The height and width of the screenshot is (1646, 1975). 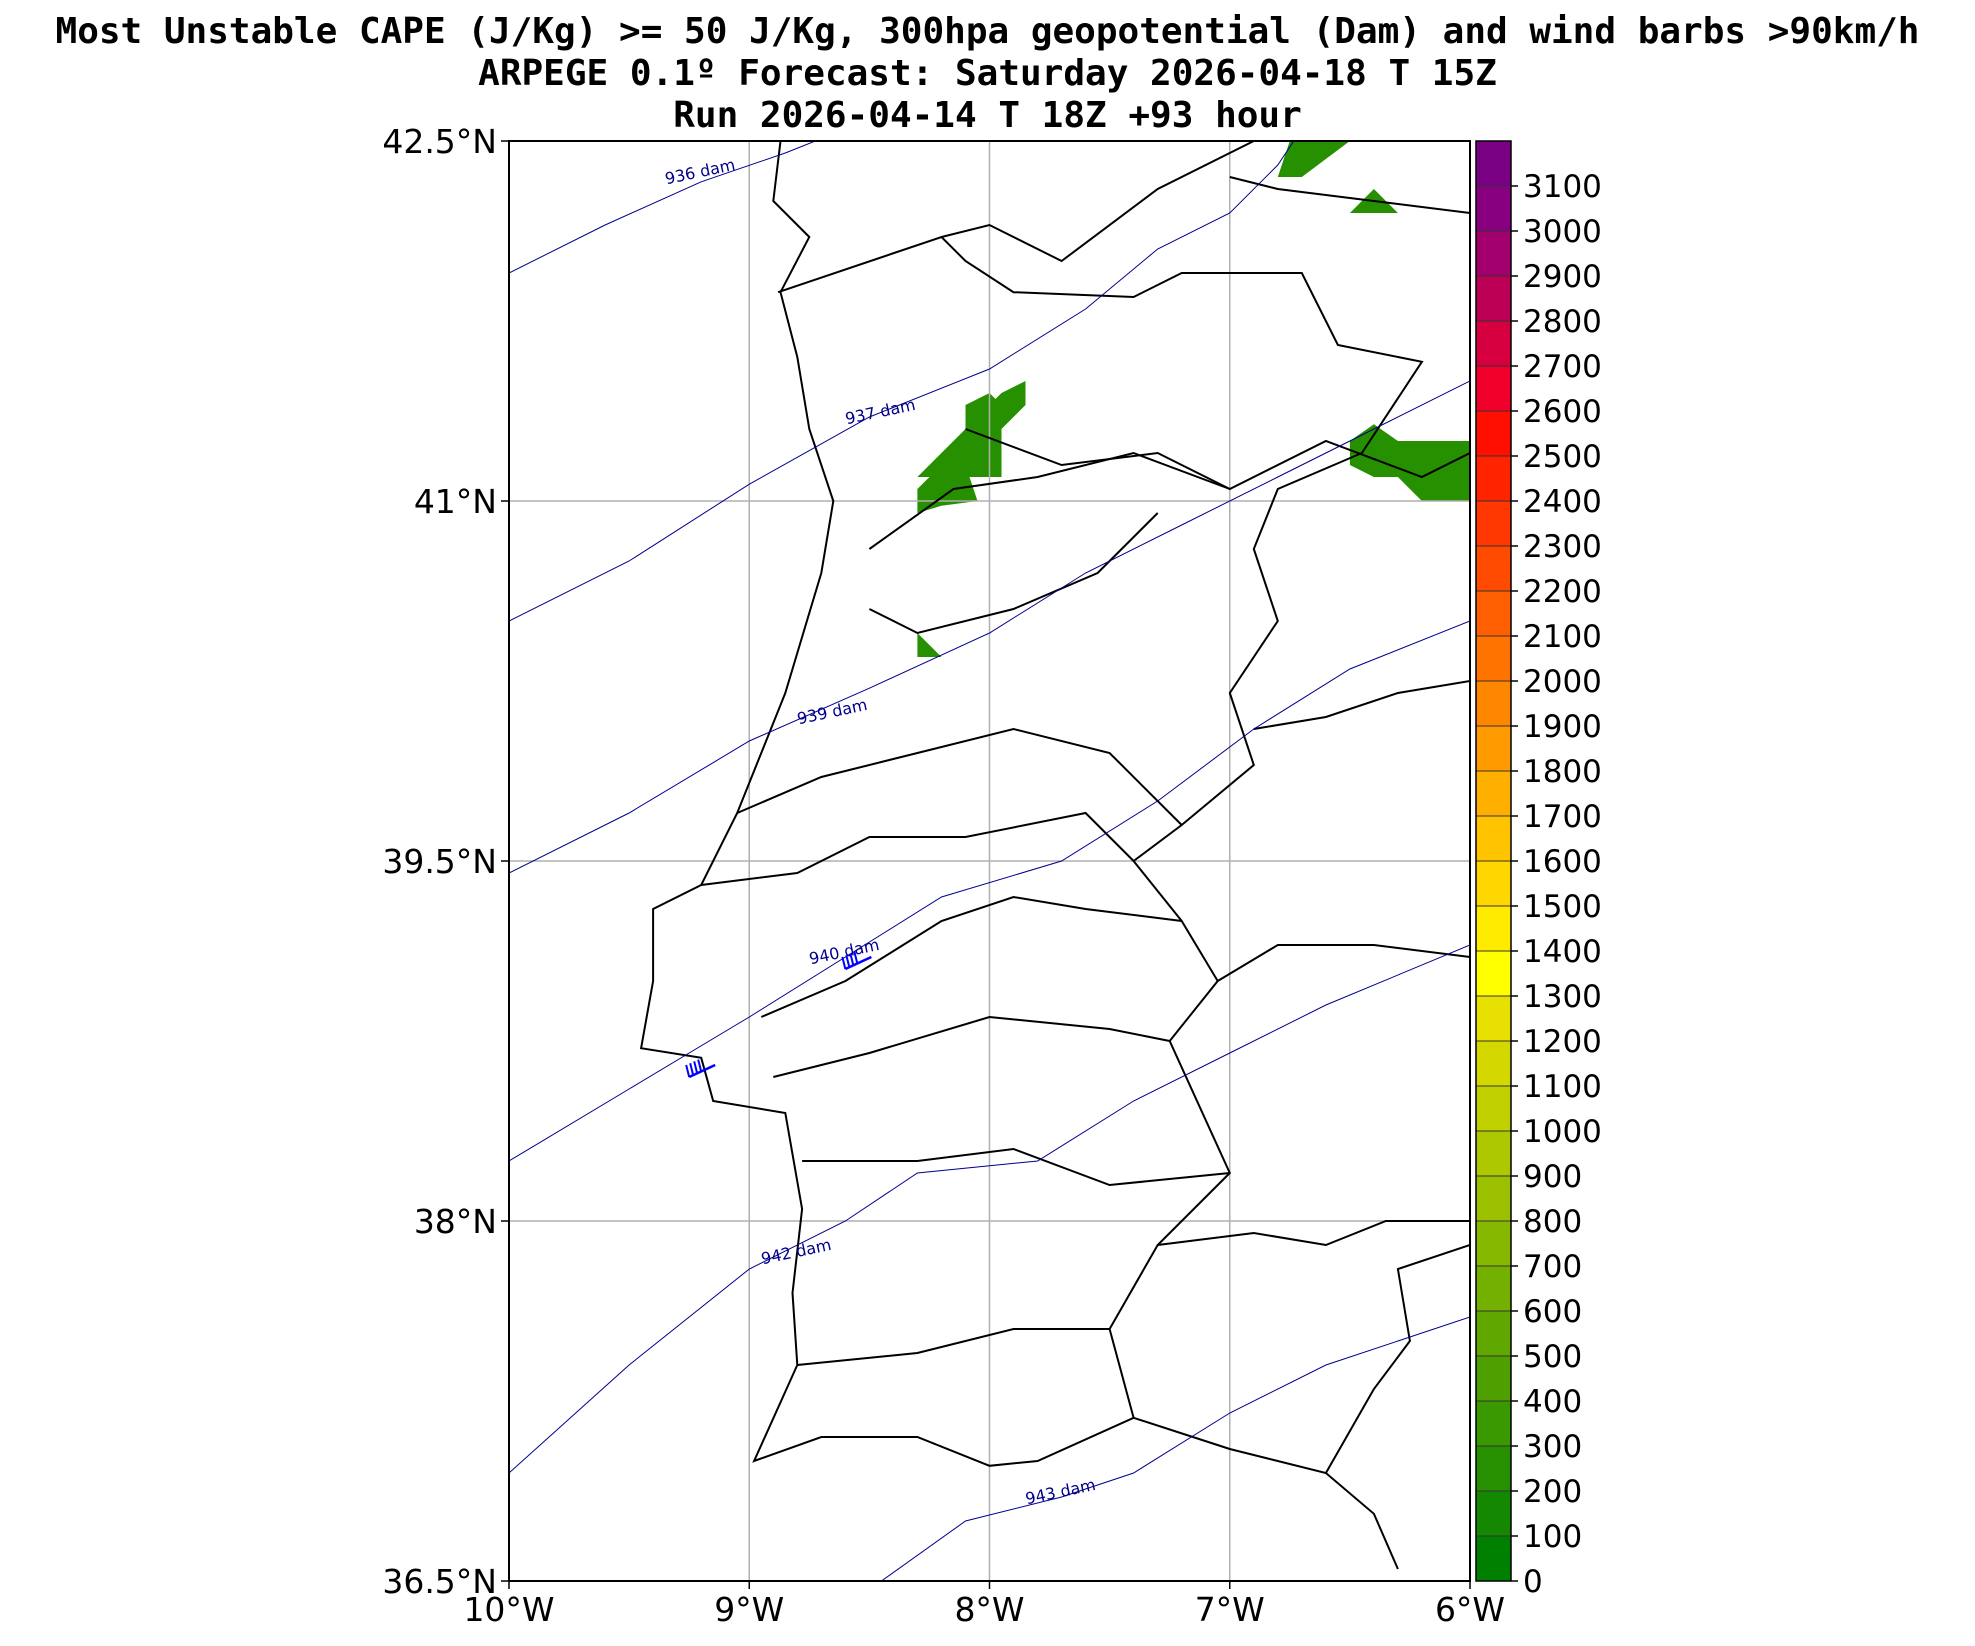 I want to click on colorbar-frame, so click(x=1493, y=861).